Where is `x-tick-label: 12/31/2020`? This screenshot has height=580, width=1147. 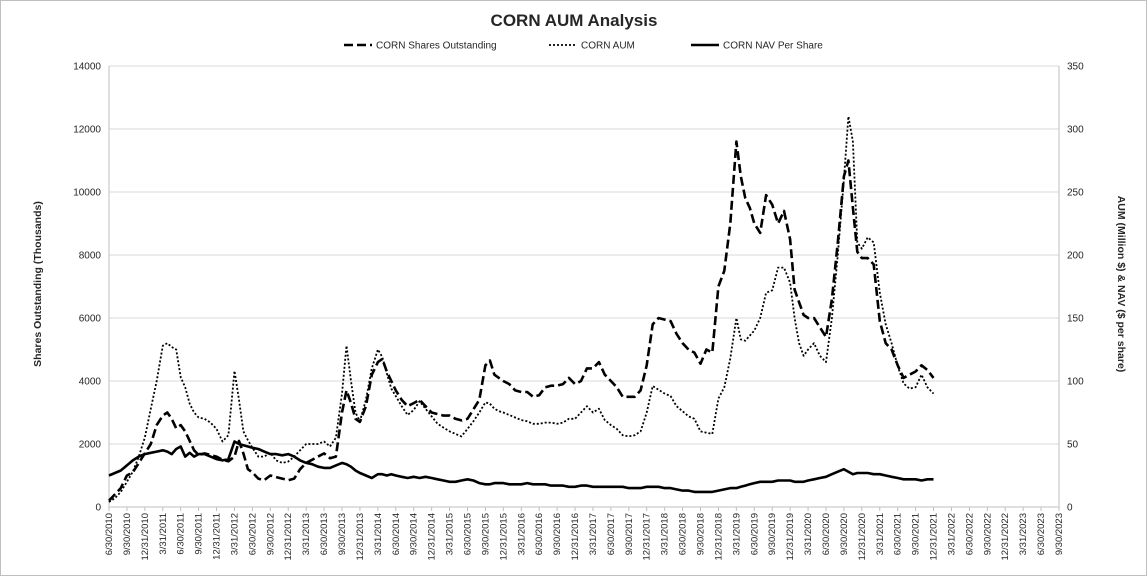 x-tick-label: 12/31/2020 is located at coordinates (862, 537).